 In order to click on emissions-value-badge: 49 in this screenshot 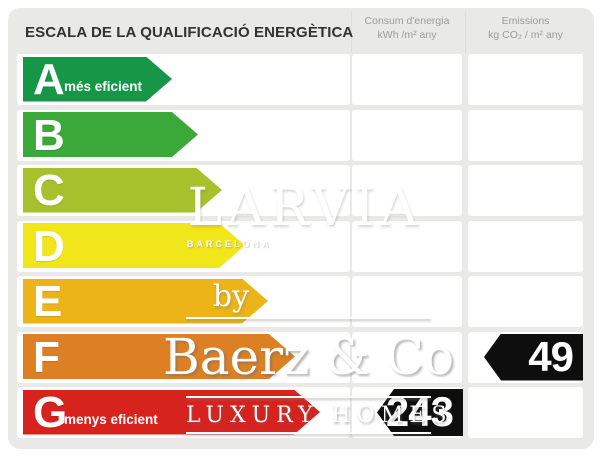, I will do `click(533, 357)`.